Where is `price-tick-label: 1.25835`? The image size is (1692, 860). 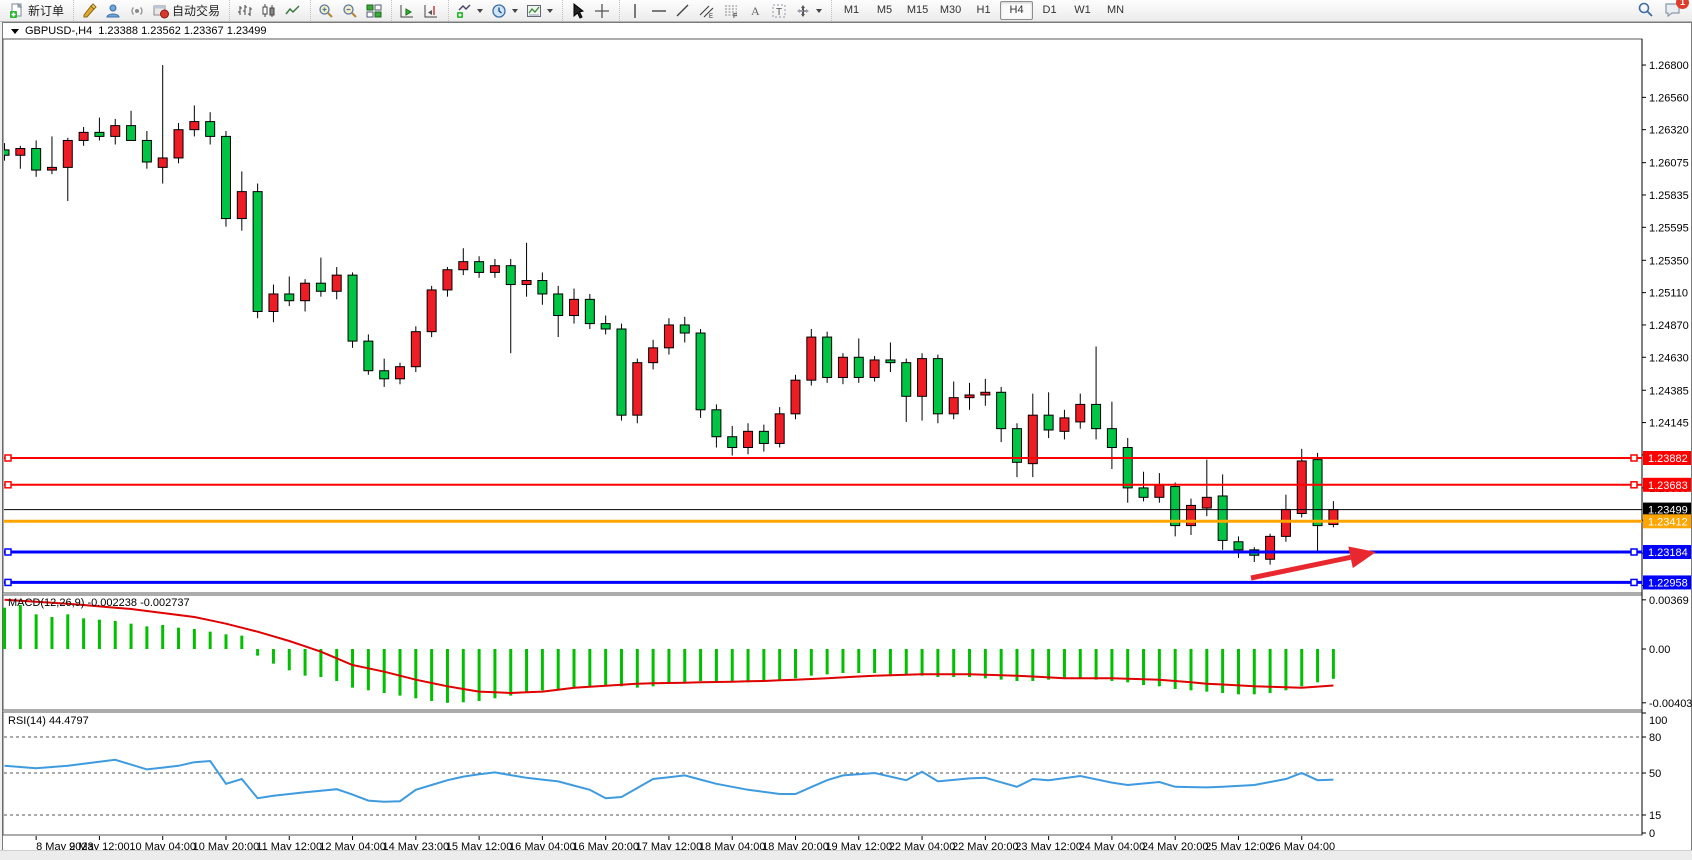
price-tick-label: 1.25835 is located at coordinates (1669, 196).